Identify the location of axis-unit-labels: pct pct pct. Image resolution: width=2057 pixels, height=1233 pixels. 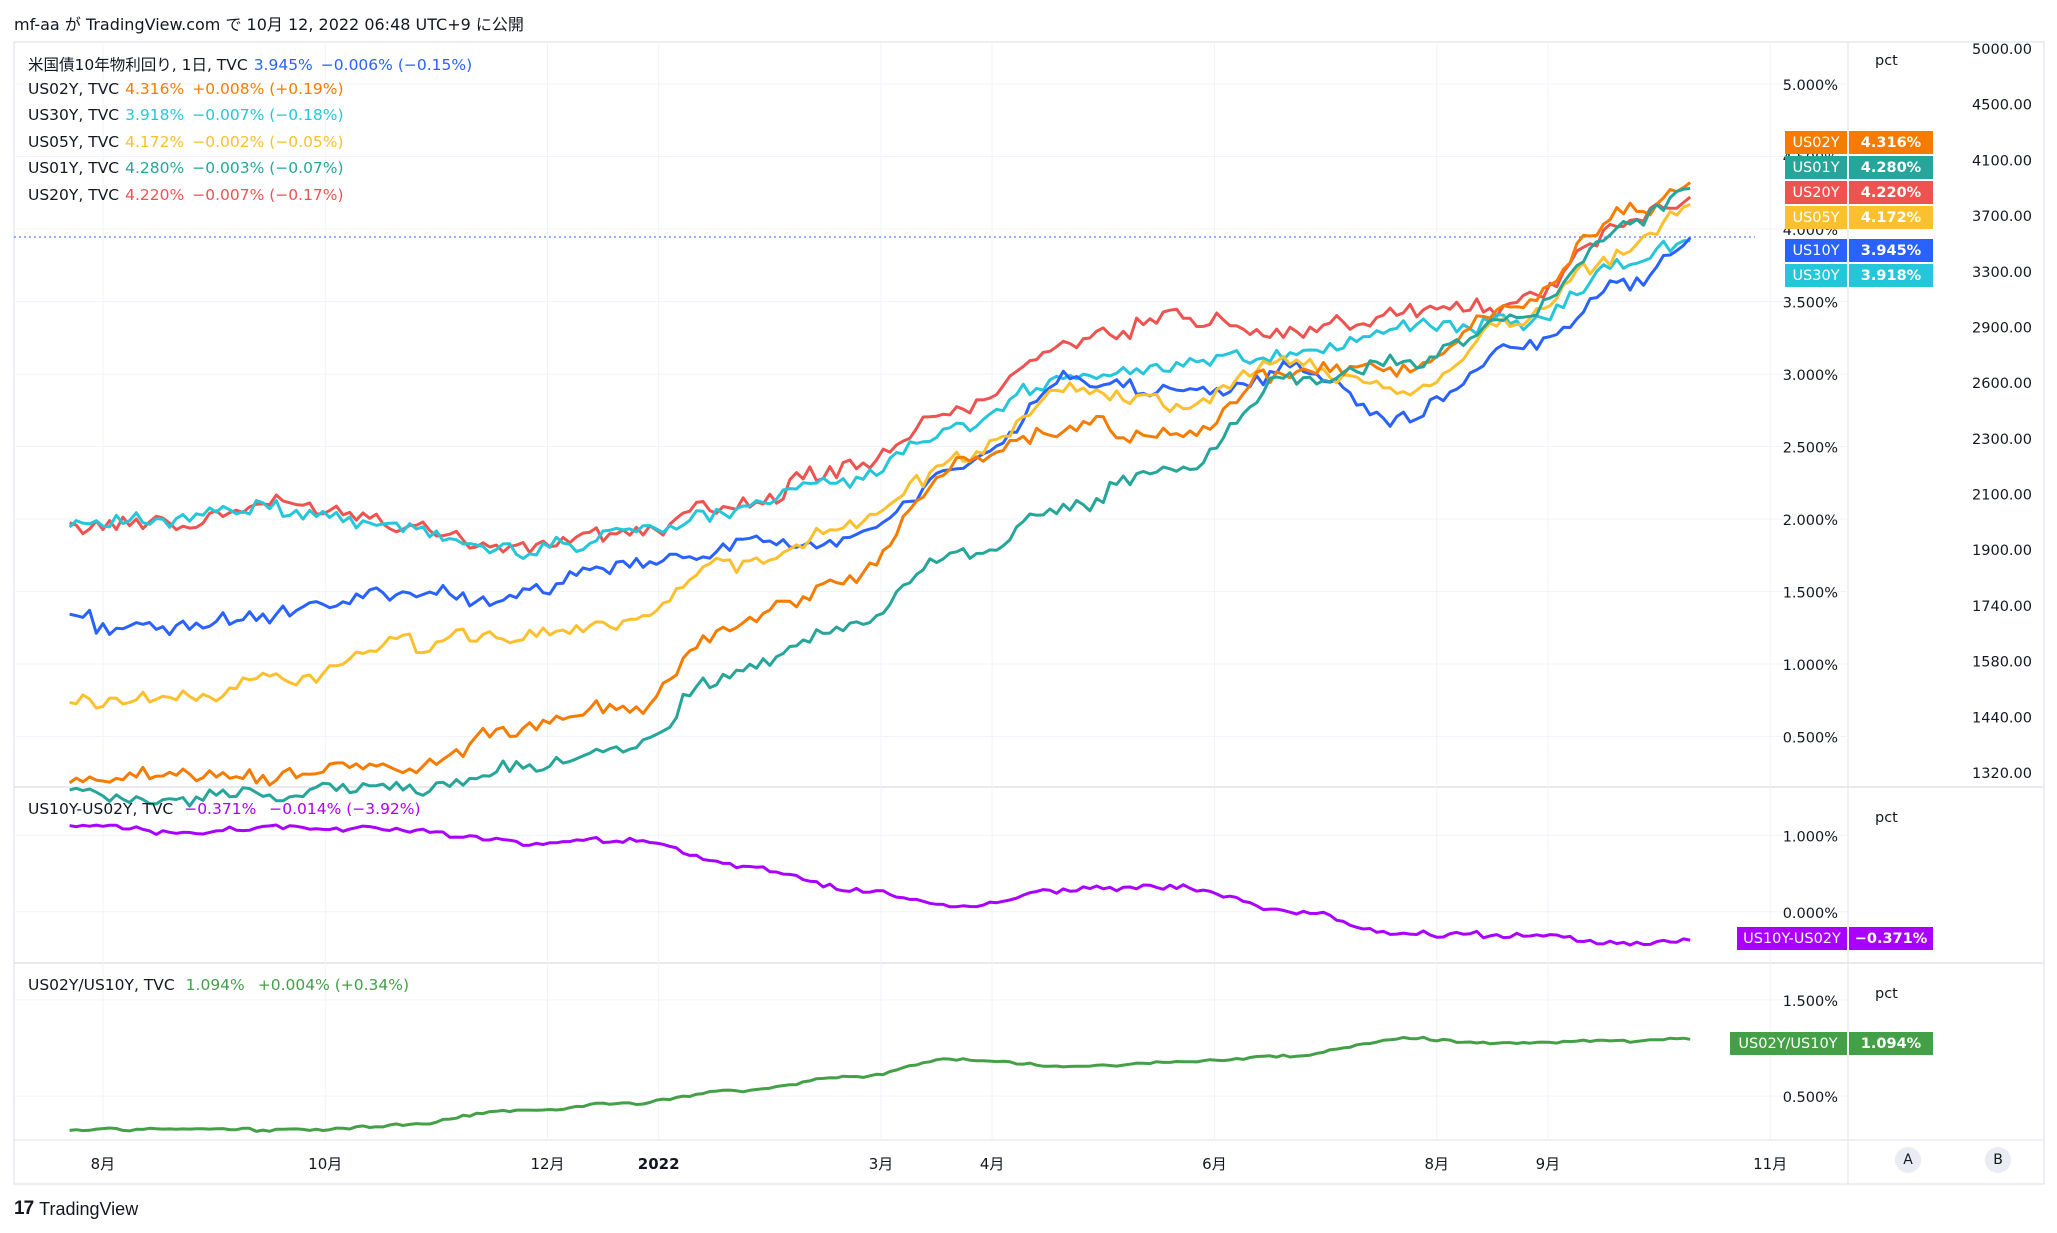
(1886, 527).